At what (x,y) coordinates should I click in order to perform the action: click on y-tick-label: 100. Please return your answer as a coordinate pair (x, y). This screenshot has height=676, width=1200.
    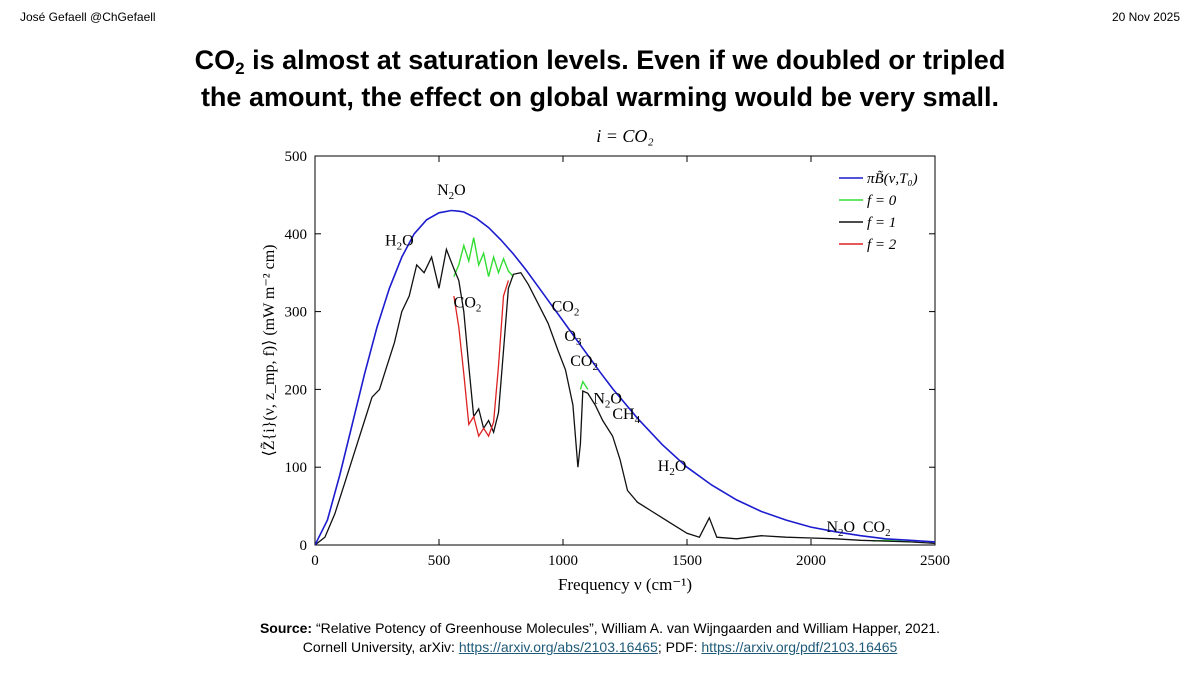
    Looking at the image, I should click on (296, 468).